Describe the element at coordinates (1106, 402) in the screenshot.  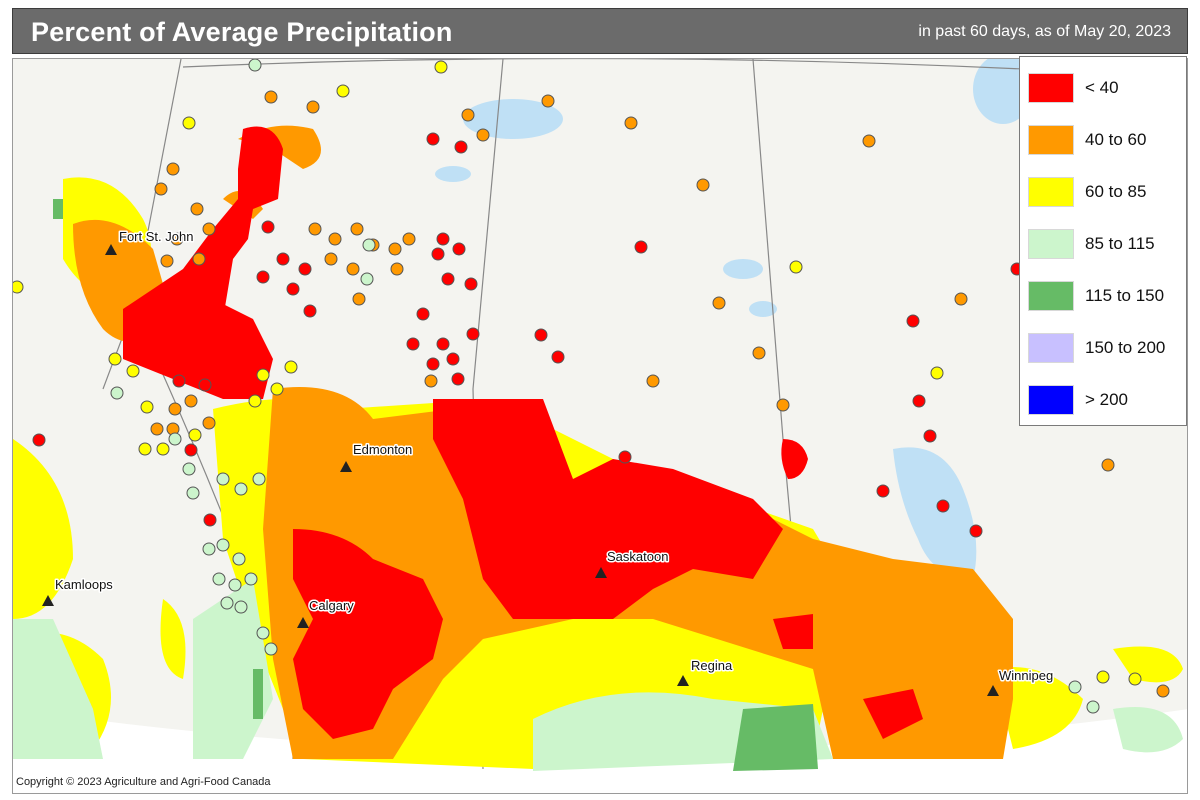
I see `legend-item-over-200: > 200` at that location.